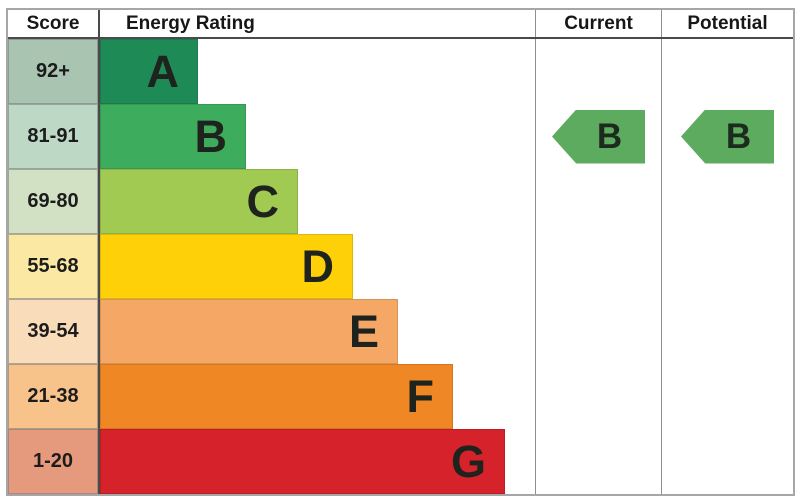 This screenshot has width=800, height=500. What do you see at coordinates (738, 136) in the screenshot?
I see `potential-rating-letter: B` at bounding box center [738, 136].